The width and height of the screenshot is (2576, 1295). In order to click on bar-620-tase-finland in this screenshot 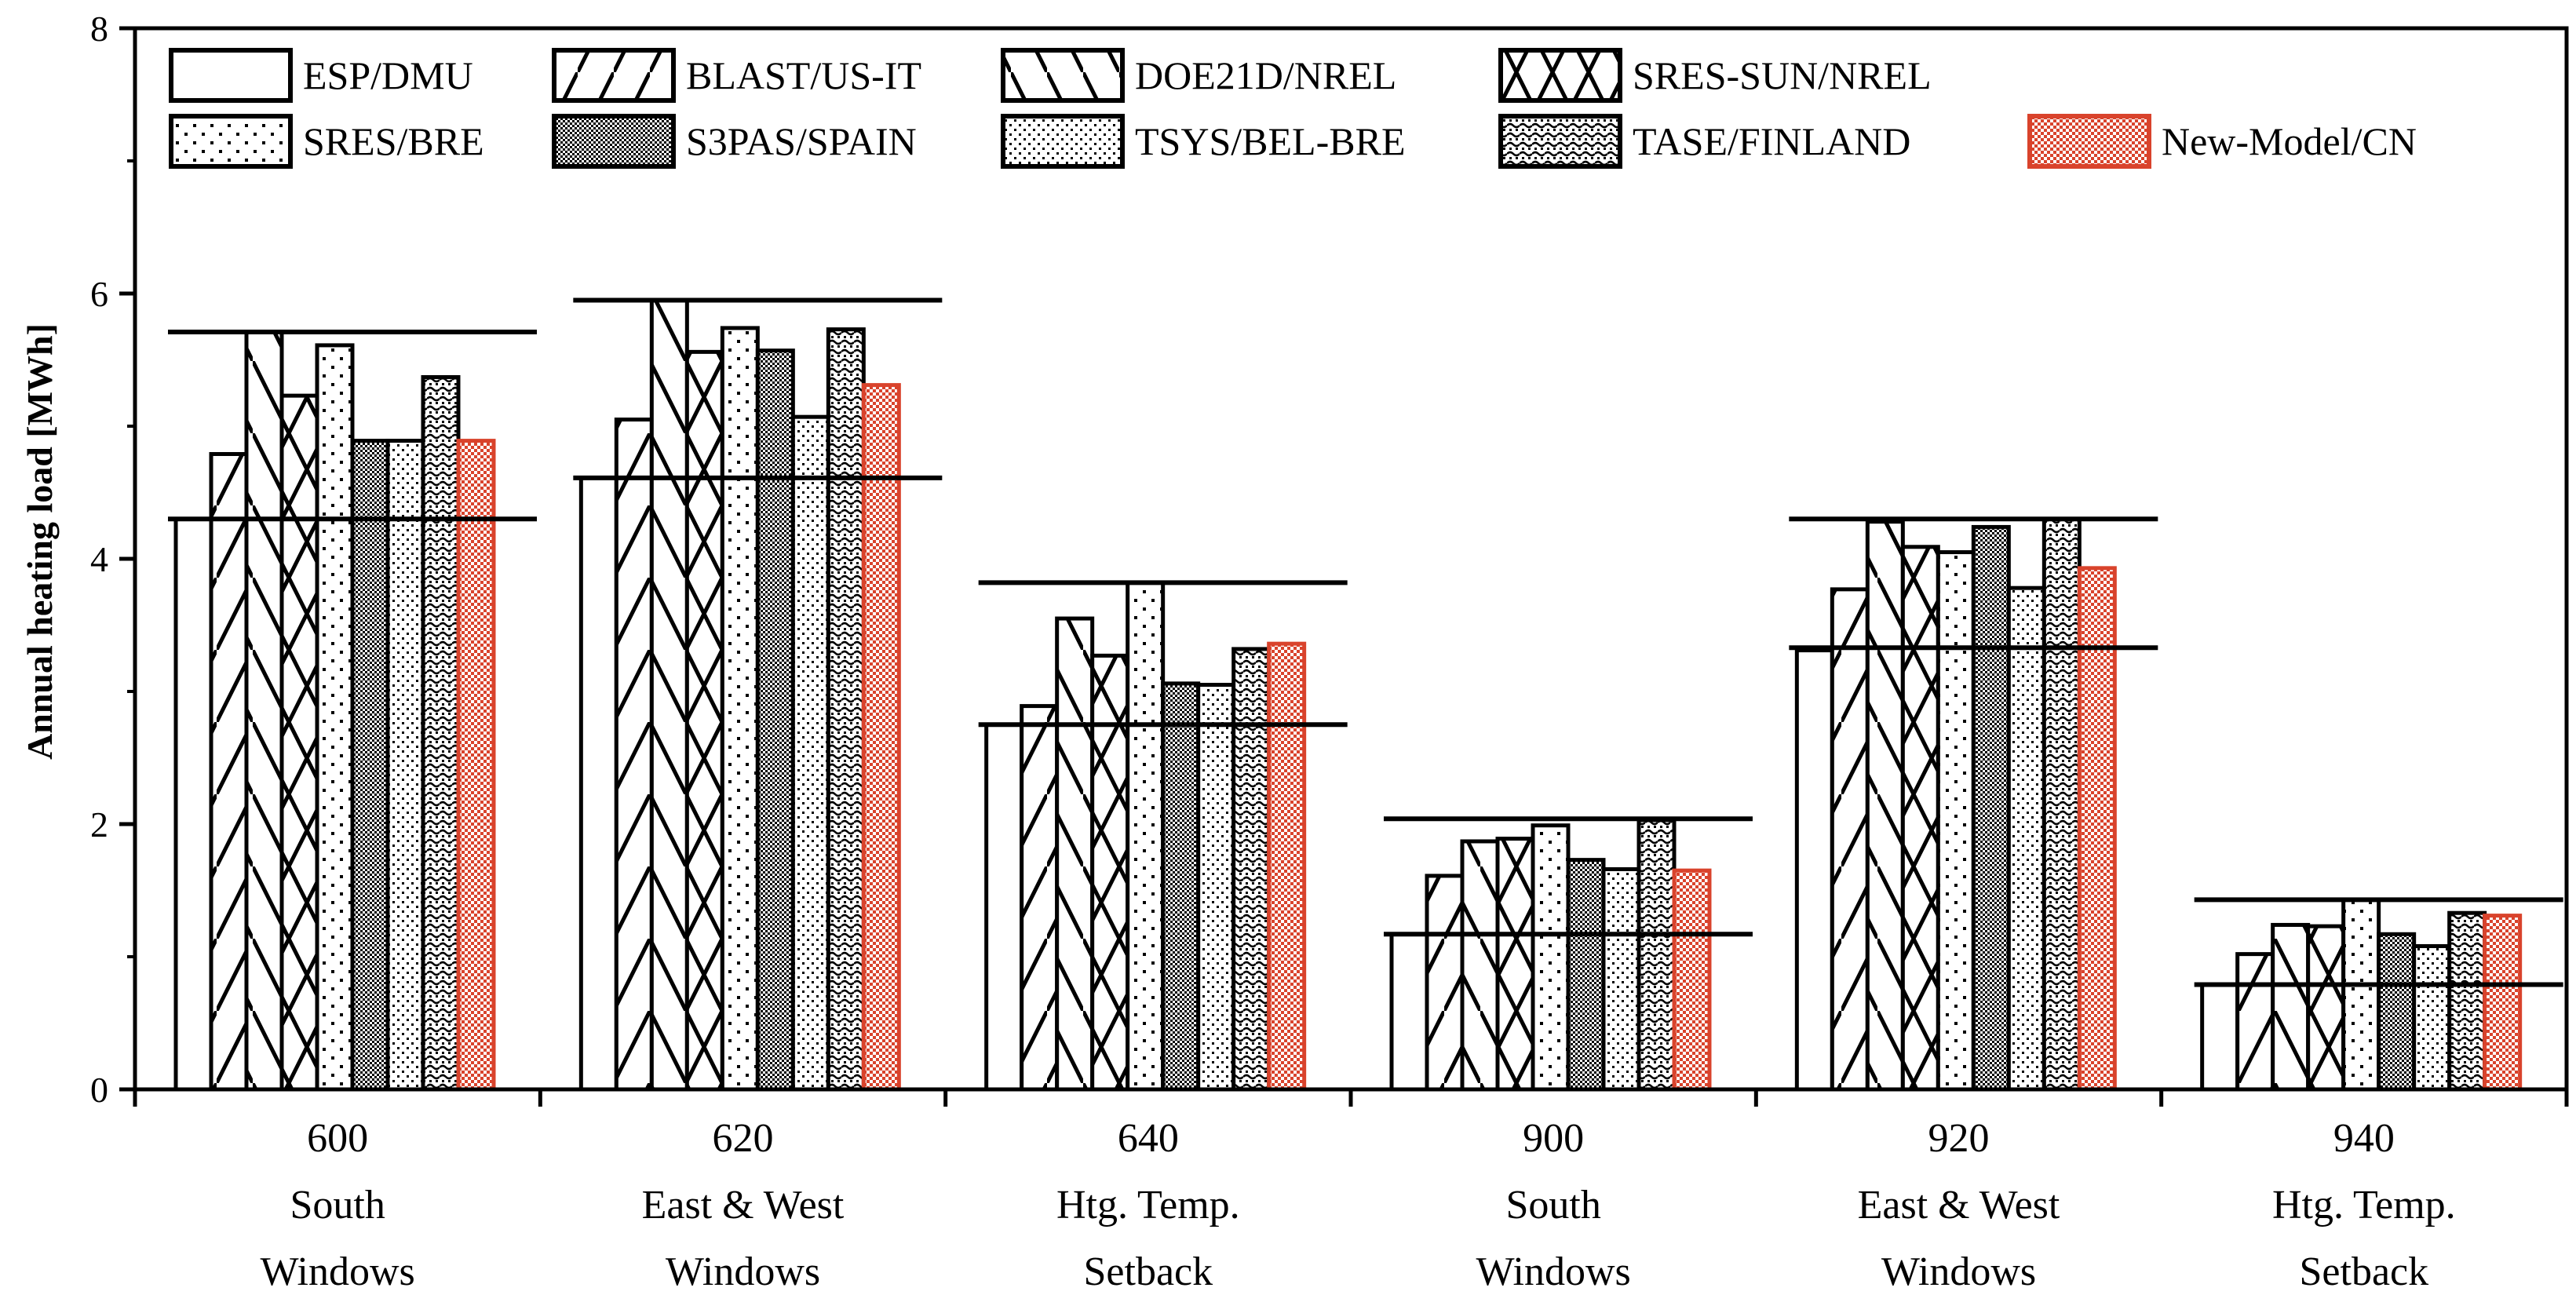, I will do `click(846, 709)`.